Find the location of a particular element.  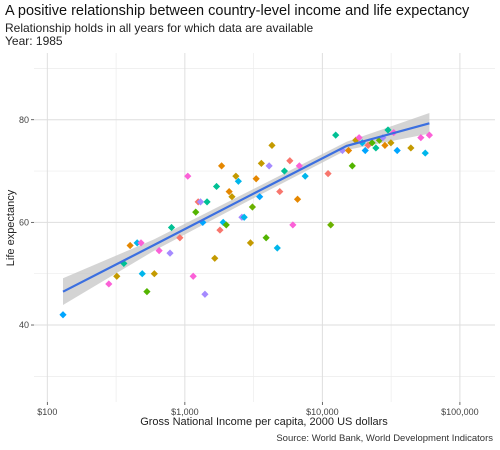

y-axis-label: Life expectancy is located at coordinates (11, 227).